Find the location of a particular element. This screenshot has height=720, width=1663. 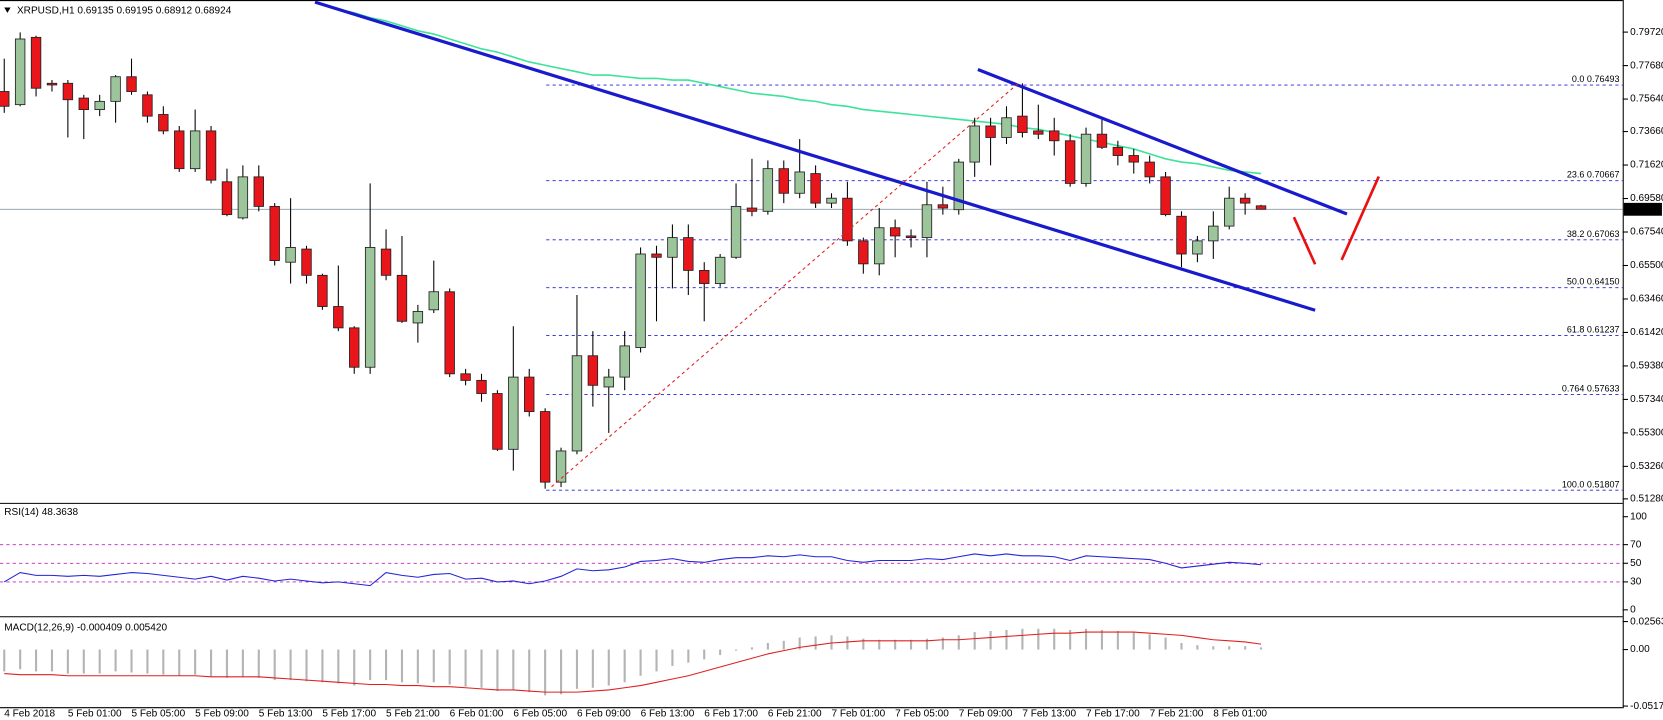

x-tick-label: 7 Feb 21:00 is located at coordinates (1177, 713).